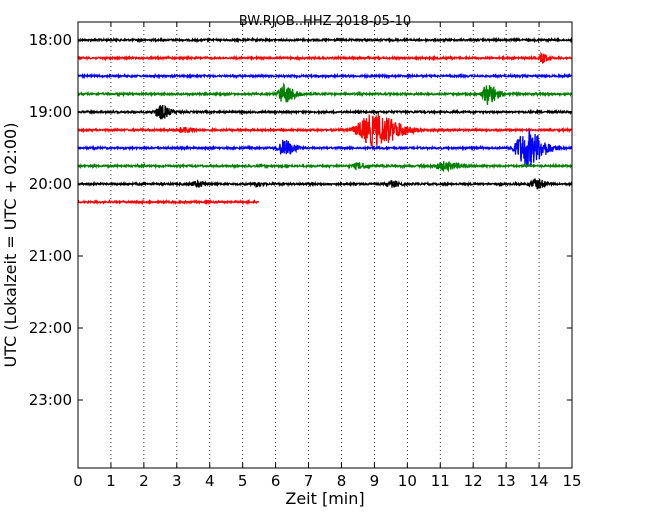 The height and width of the screenshot is (520, 650). Describe the element at coordinates (111, 481) in the screenshot. I see `x-tick-label: 1` at that location.